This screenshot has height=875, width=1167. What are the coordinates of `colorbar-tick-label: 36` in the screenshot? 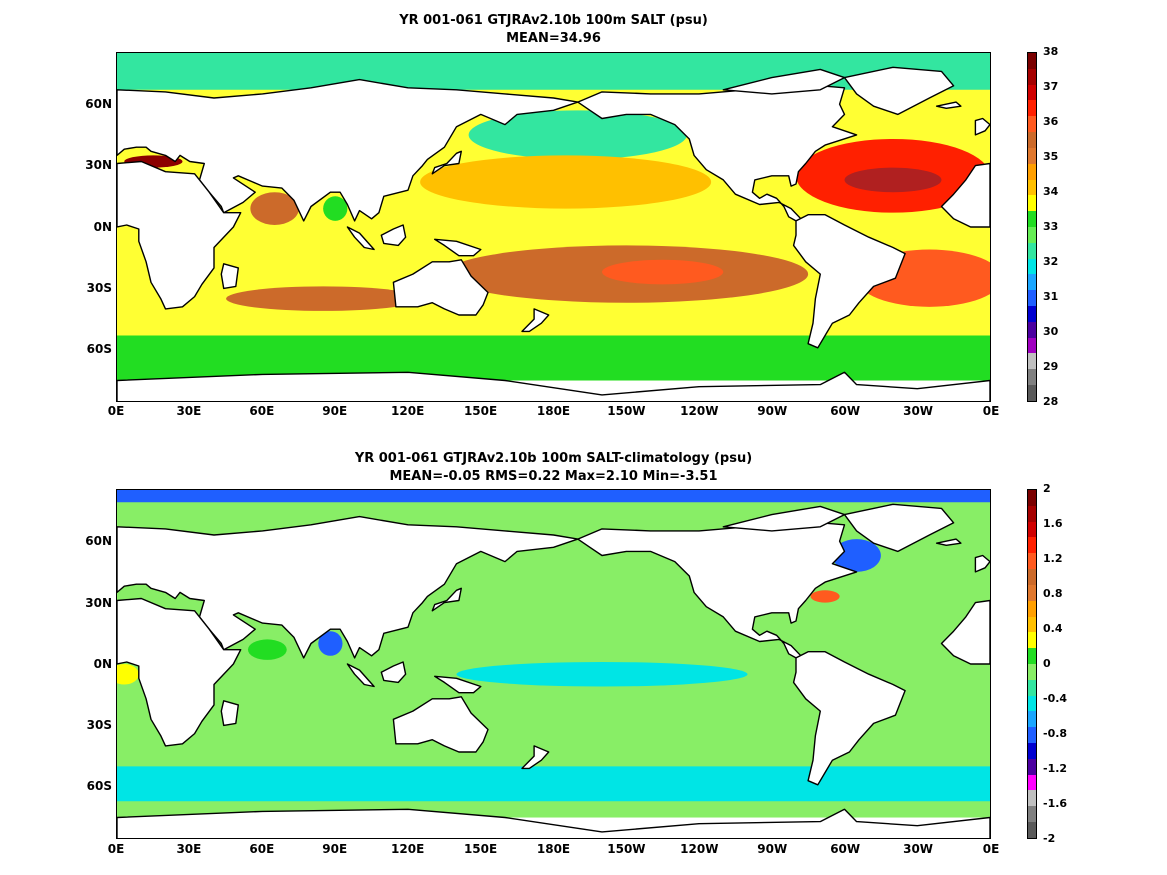 It's located at (1051, 121).